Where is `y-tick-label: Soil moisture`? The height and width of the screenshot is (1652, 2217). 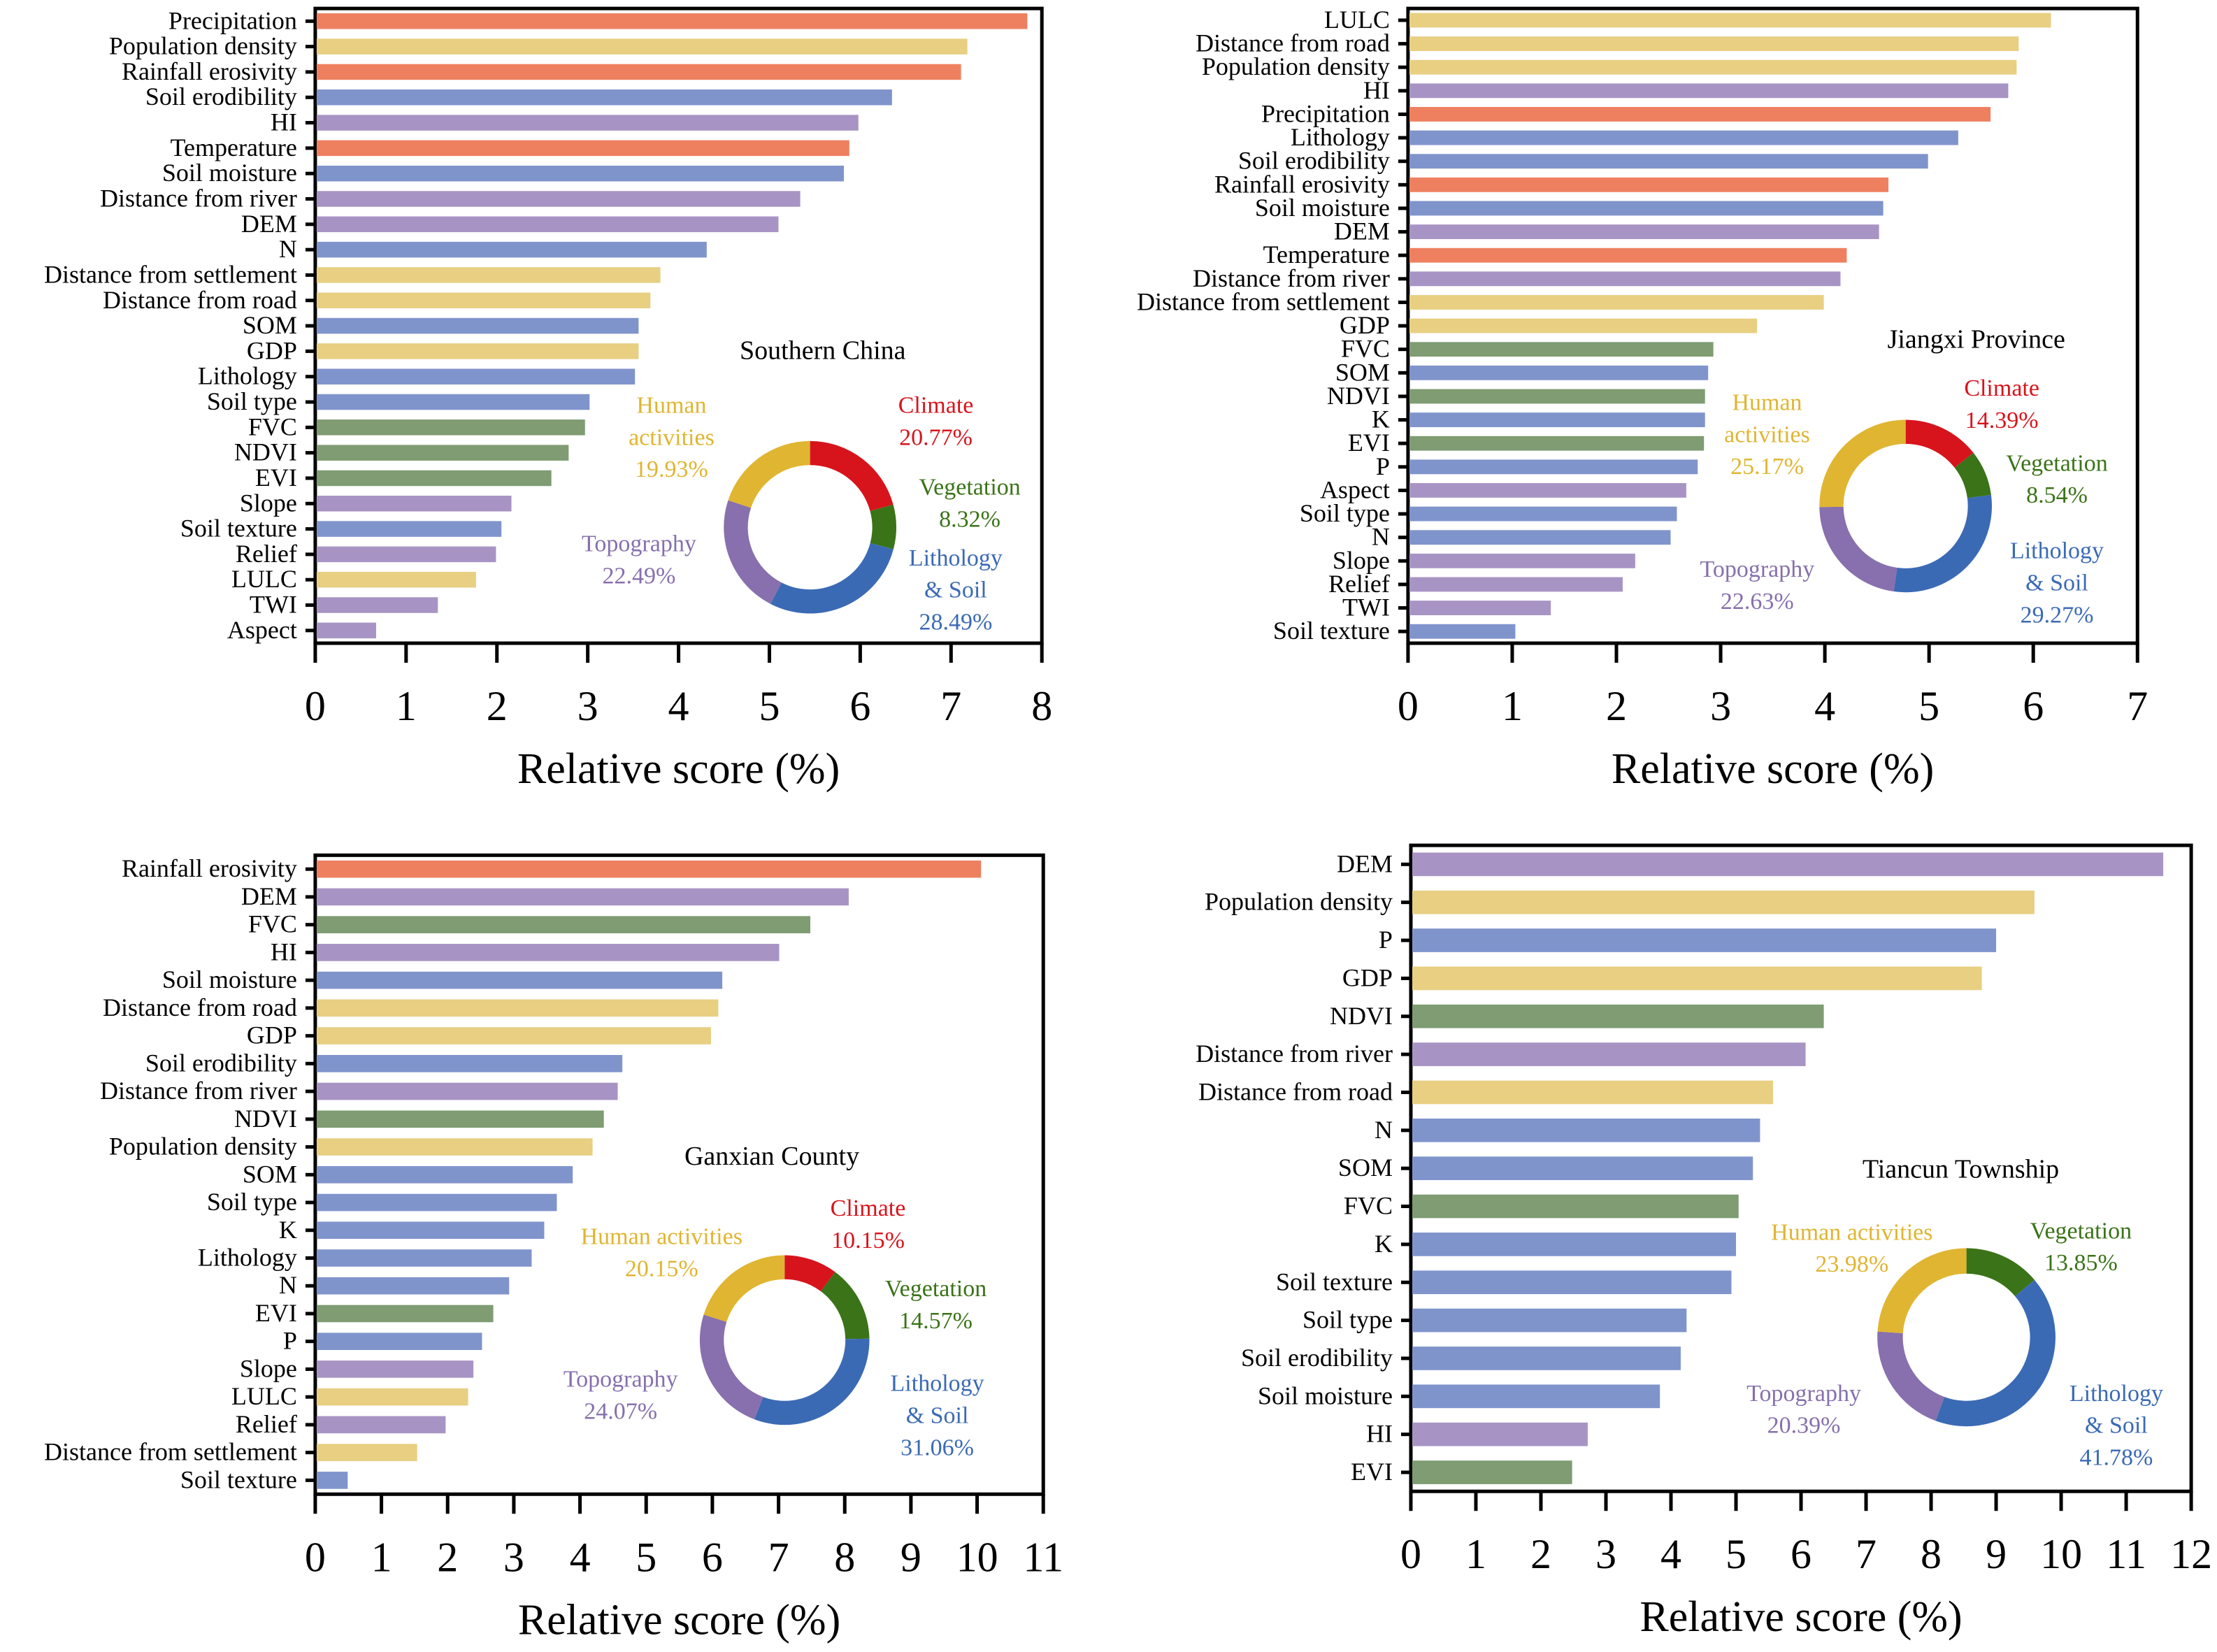
y-tick-label: Soil moisture is located at coordinates (1322, 208).